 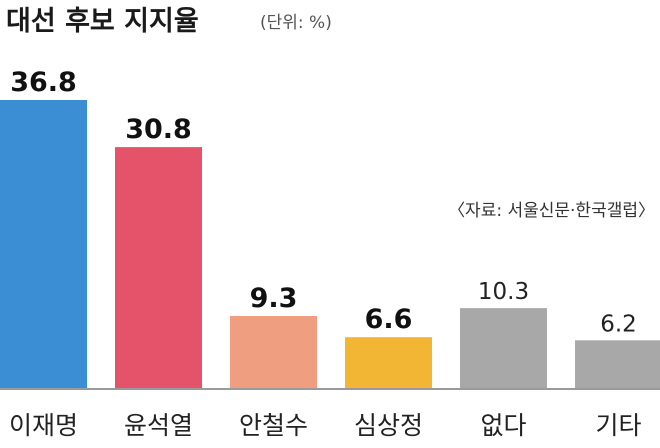 What do you see at coordinates (43, 82) in the screenshot?
I see `value-label-1: 36.8` at bounding box center [43, 82].